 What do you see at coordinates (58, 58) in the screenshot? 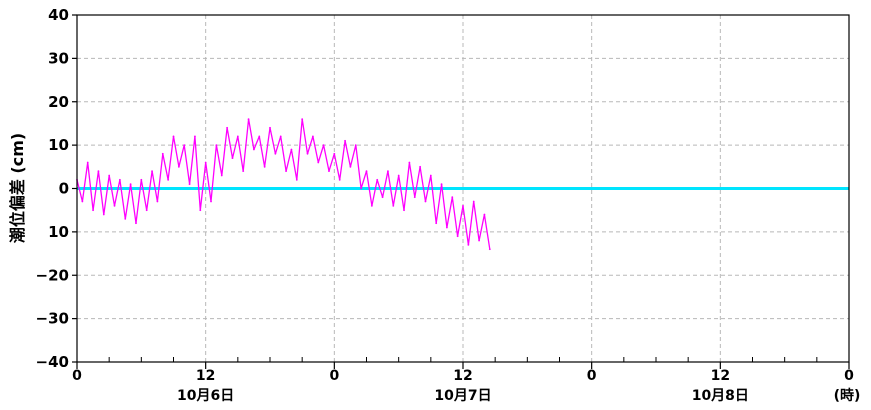
I see `y-tick-label: 30` at bounding box center [58, 58].